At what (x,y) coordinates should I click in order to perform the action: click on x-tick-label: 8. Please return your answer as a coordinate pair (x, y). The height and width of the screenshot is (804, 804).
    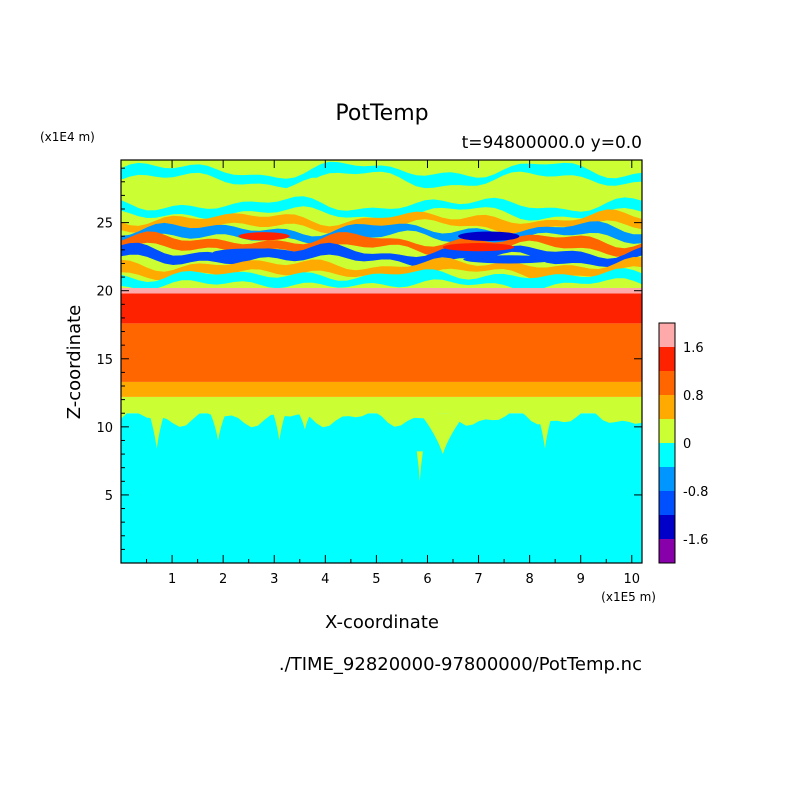
    Looking at the image, I should click on (529, 579).